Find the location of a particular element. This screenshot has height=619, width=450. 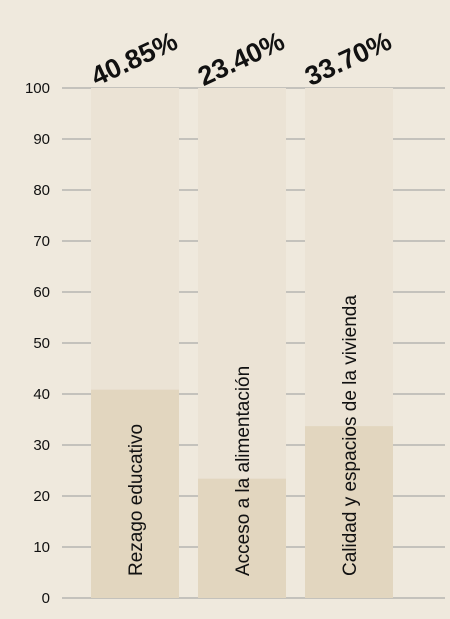

y-tick-label: 10 is located at coordinates (41, 547).